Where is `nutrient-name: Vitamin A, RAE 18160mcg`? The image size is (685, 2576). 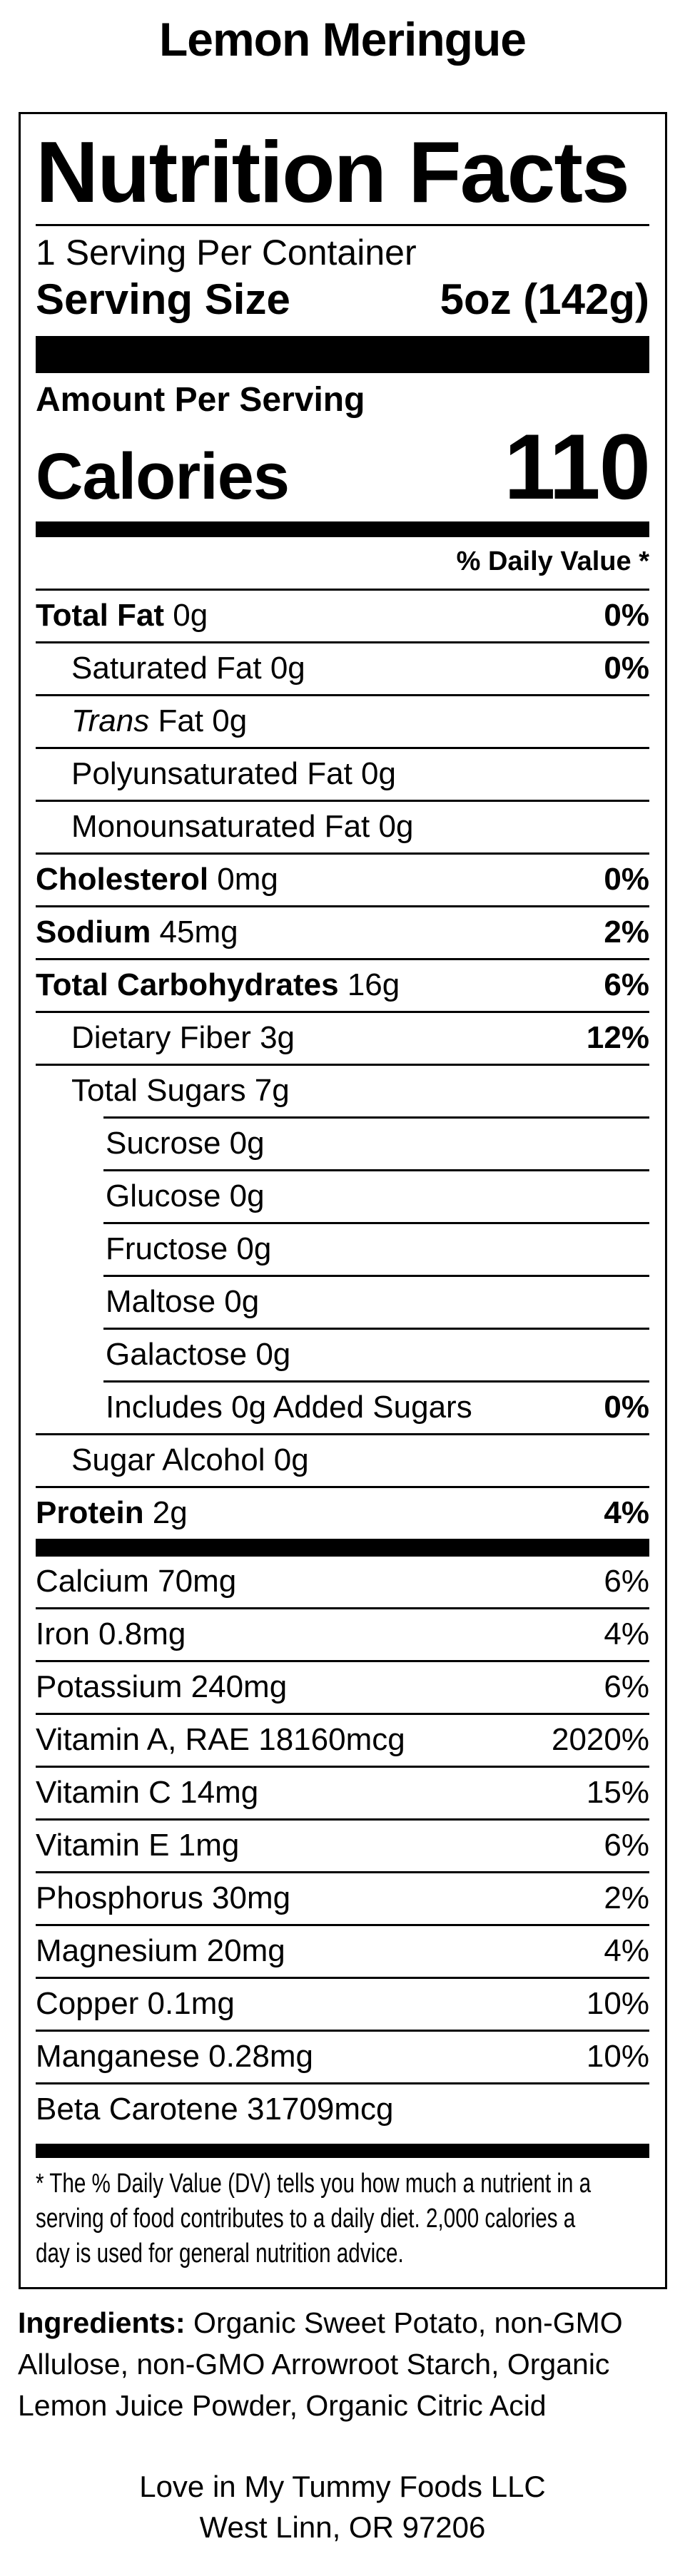
nutrient-name: Vitamin A, RAE 18160mcg is located at coordinates (220, 1739).